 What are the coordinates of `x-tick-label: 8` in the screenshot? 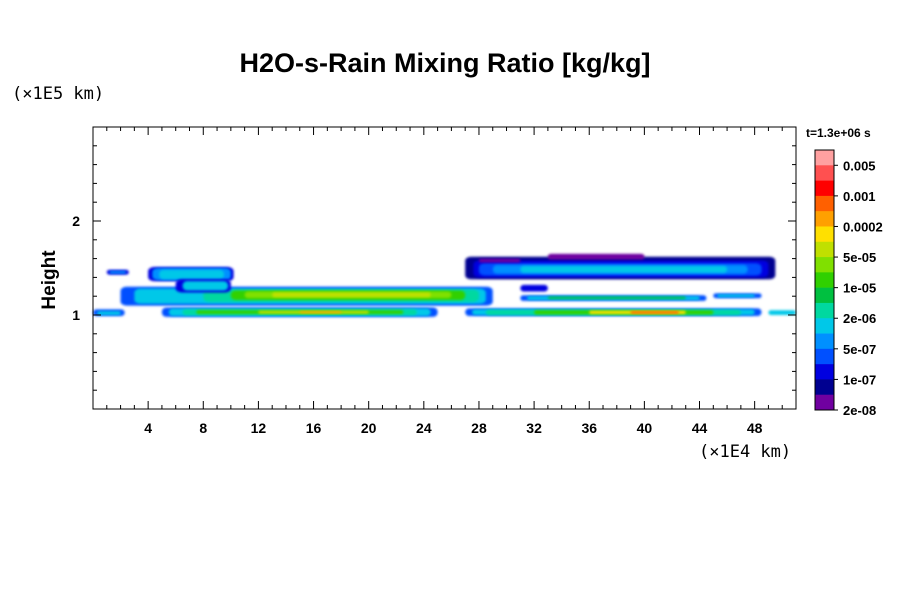 It's located at (203, 428).